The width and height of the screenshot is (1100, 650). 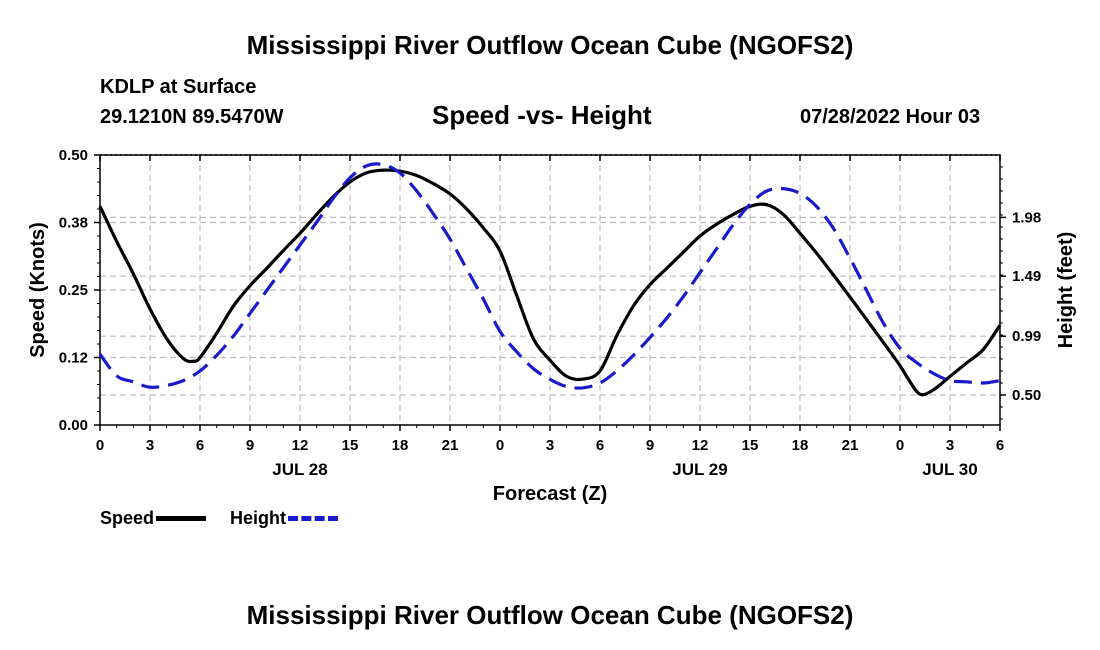 What do you see at coordinates (949, 469) in the screenshot?
I see `date-label: JUL 30` at bounding box center [949, 469].